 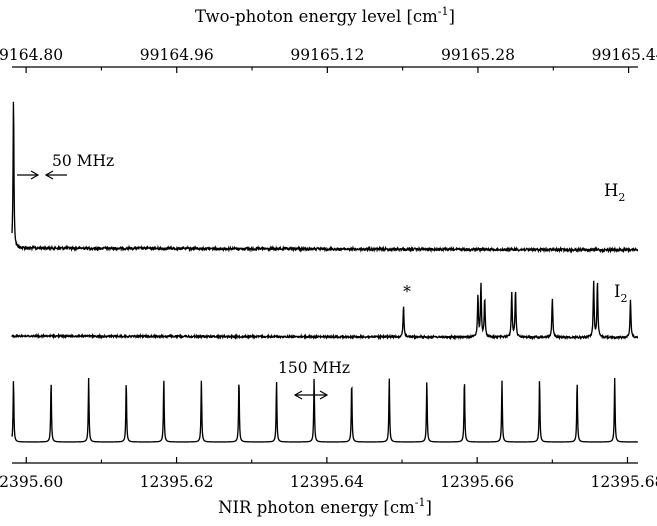 What do you see at coordinates (324, 410) in the screenshot?
I see `comb-trace` at bounding box center [324, 410].